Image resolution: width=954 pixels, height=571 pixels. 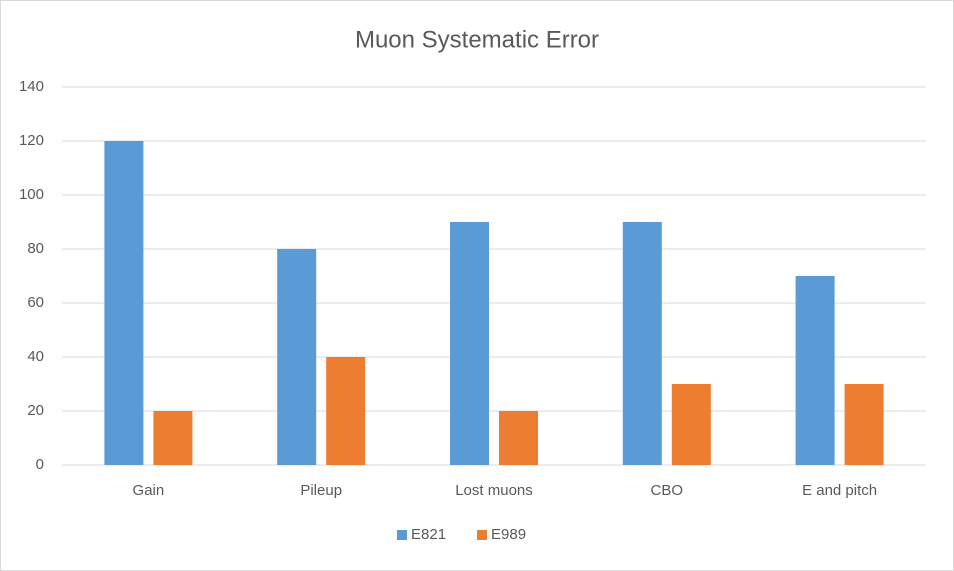 What do you see at coordinates (31, 140) in the screenshot?
I see `y-tick-label: 120` at bounding box center [31, 140].